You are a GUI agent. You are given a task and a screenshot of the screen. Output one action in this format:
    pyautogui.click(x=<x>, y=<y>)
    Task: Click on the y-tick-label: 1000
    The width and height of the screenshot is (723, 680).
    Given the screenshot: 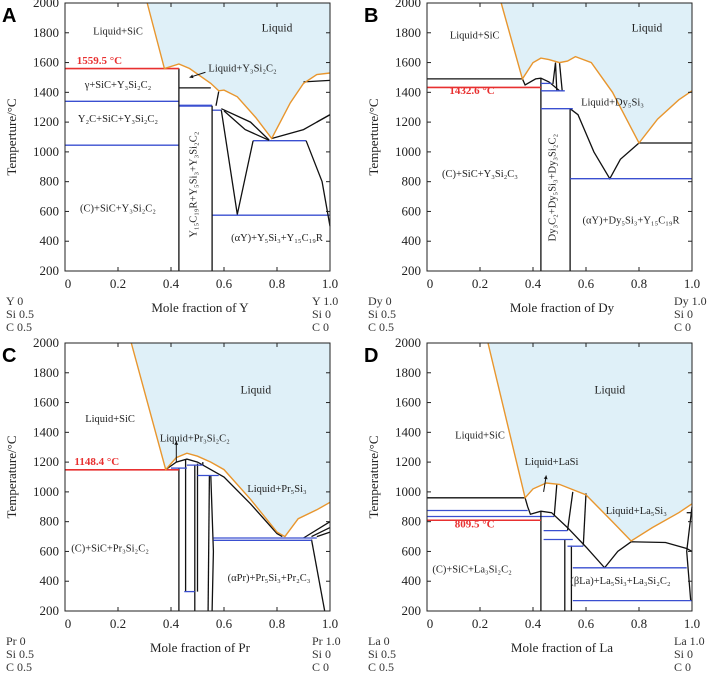 What is the action you would take?
    pyautogui.click(x=408, y=151)
    